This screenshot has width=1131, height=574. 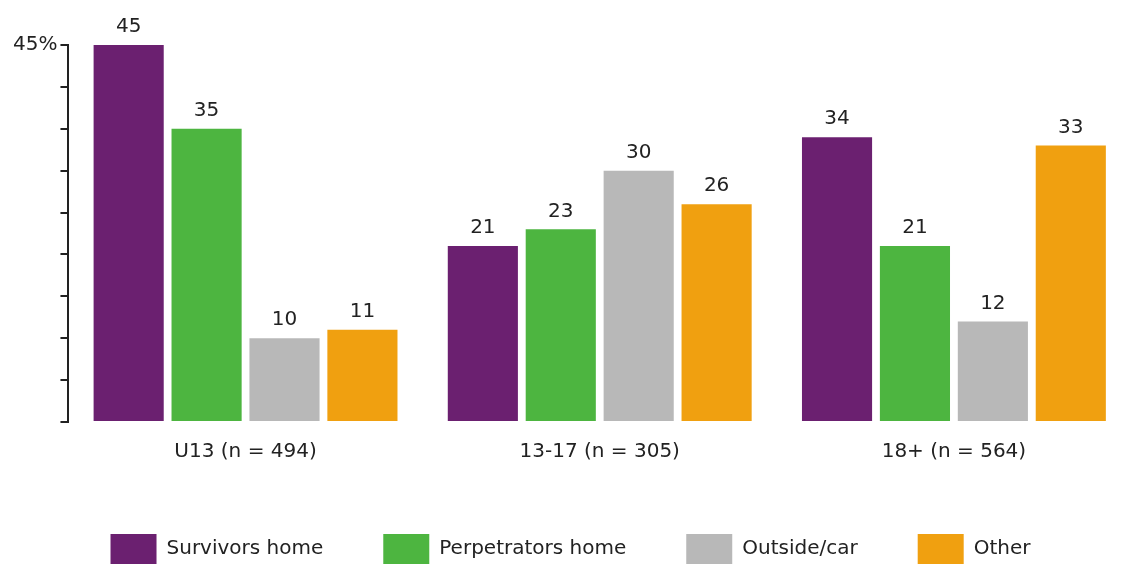 What do you see at coordinates (245, 450) in the screenshot?
I see `x-tick-label: U13 (n = 494)` at bounding box center [245, 450].